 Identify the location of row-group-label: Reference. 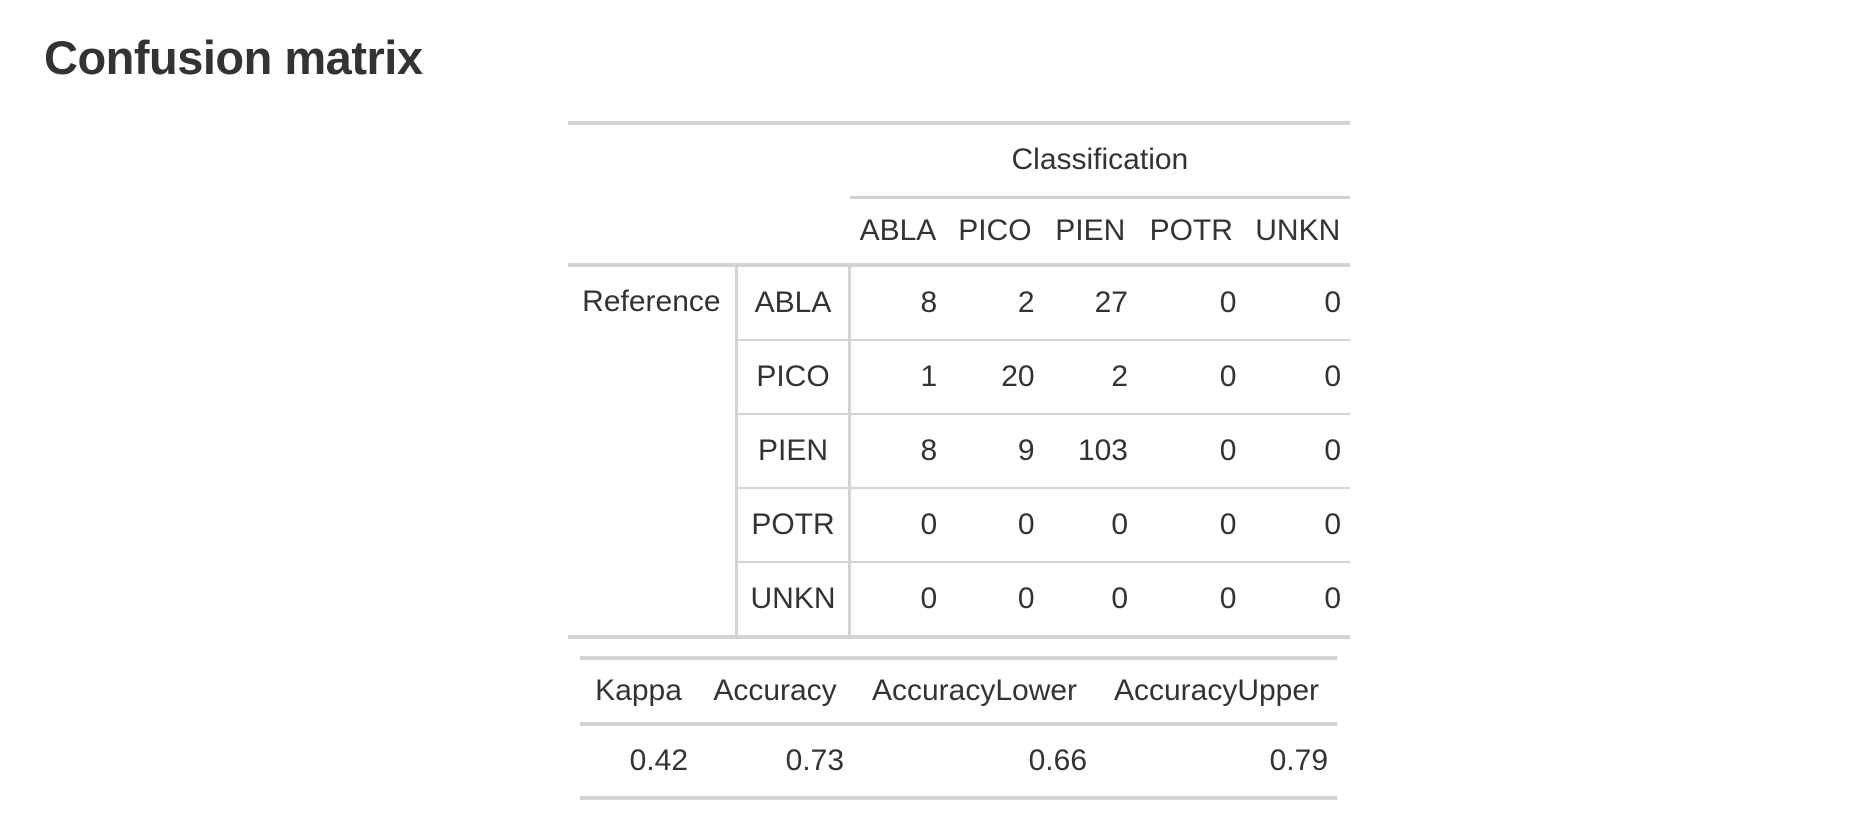
(653, 450).